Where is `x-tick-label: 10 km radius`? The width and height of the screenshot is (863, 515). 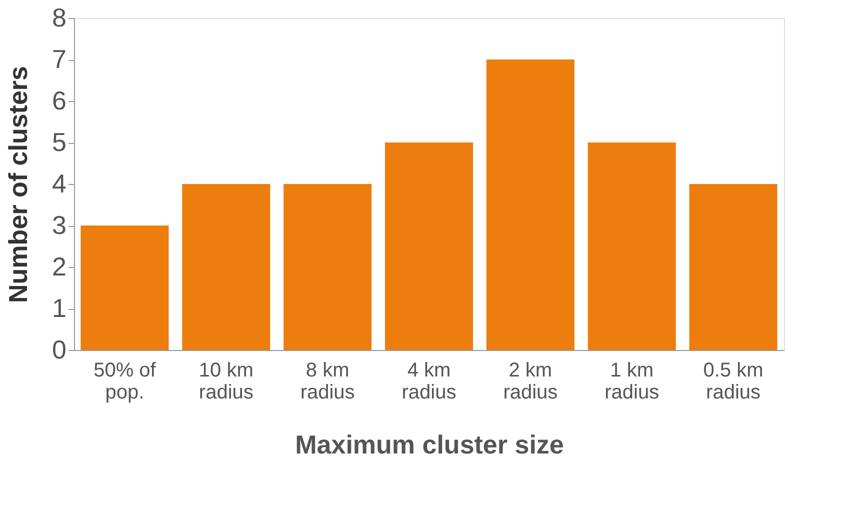 x-tick-label: 10 km radius is located at coordinates (226, 382).